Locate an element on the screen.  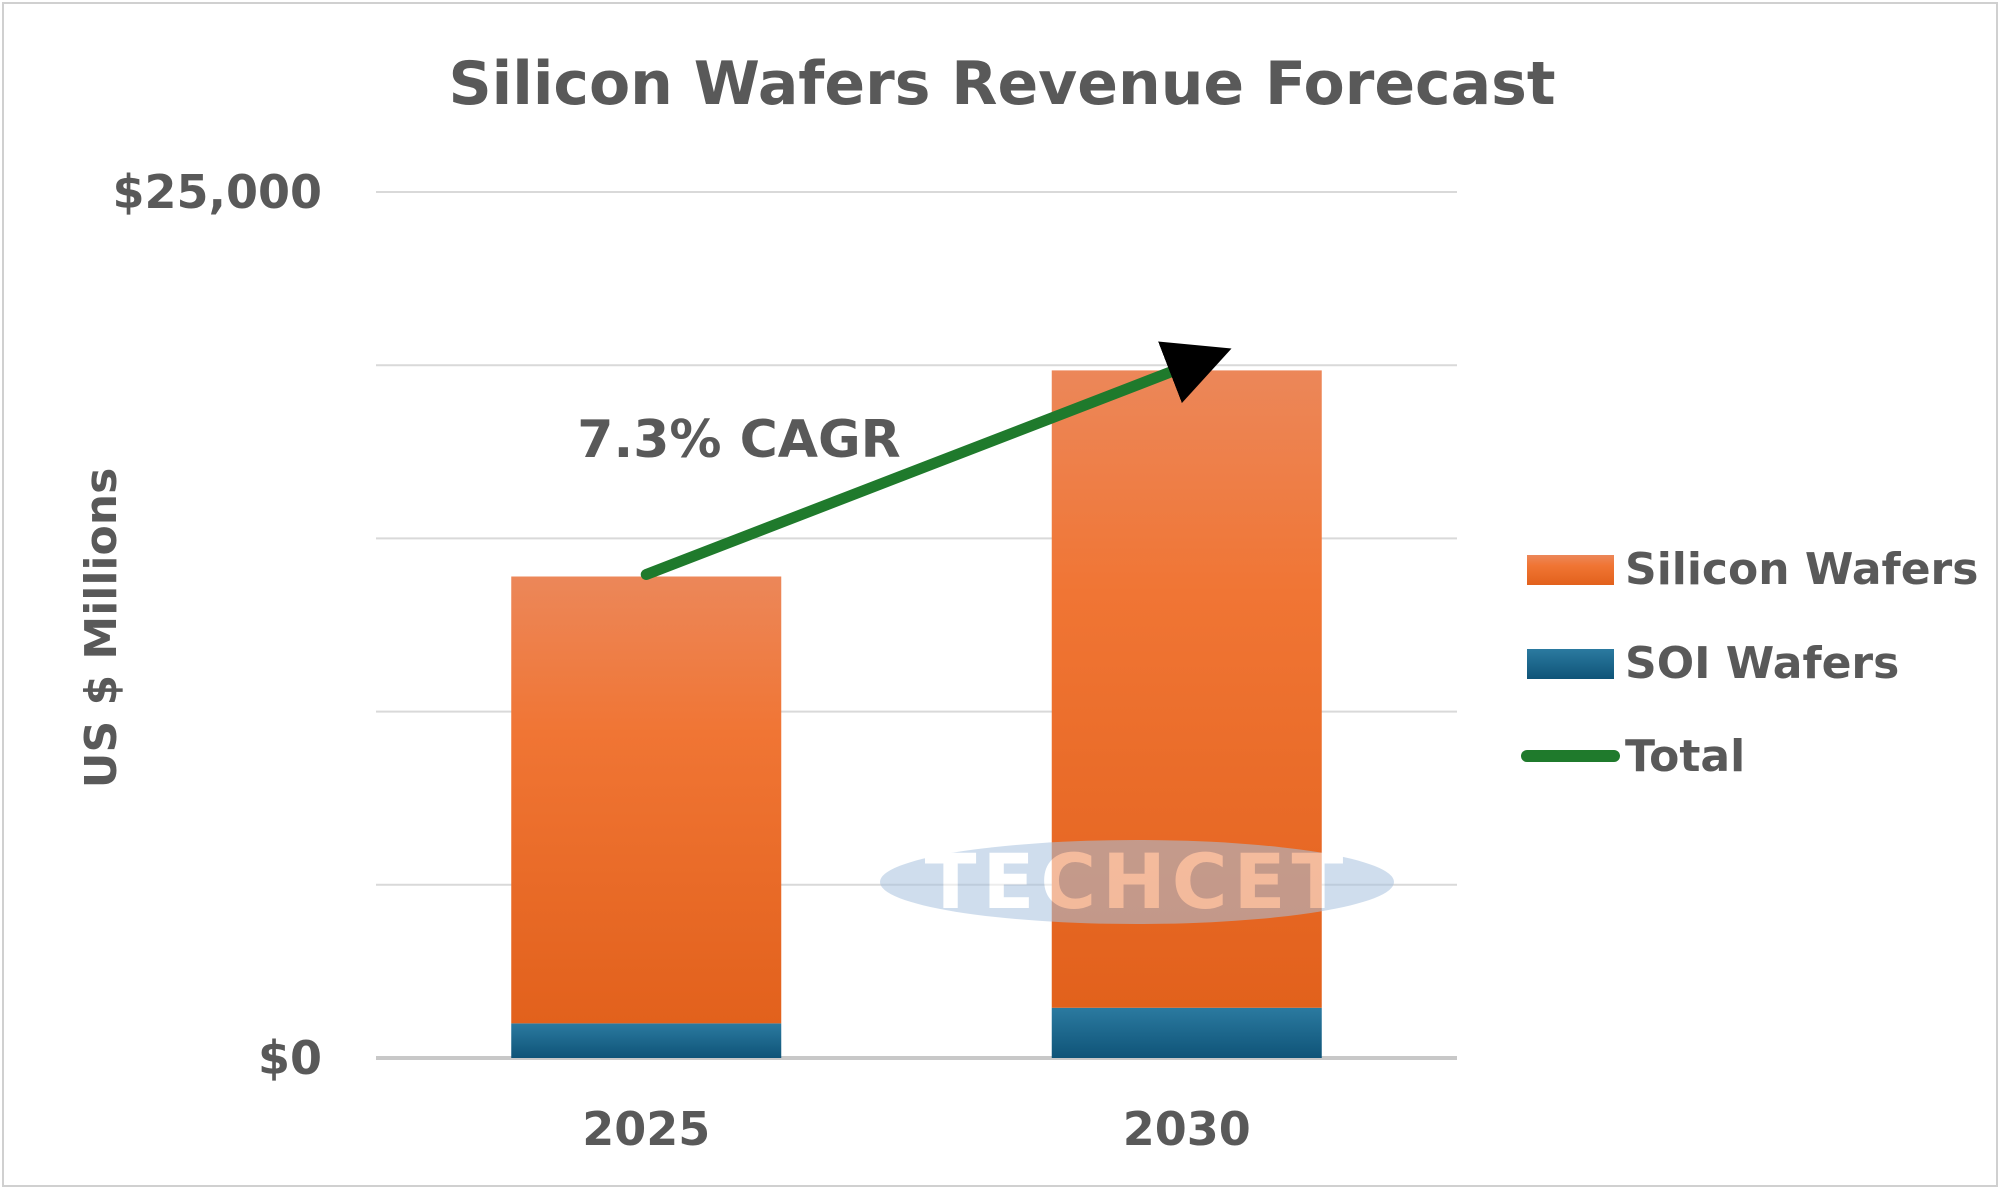
watermark: TECHCET is located at coordinates (1137, 881).